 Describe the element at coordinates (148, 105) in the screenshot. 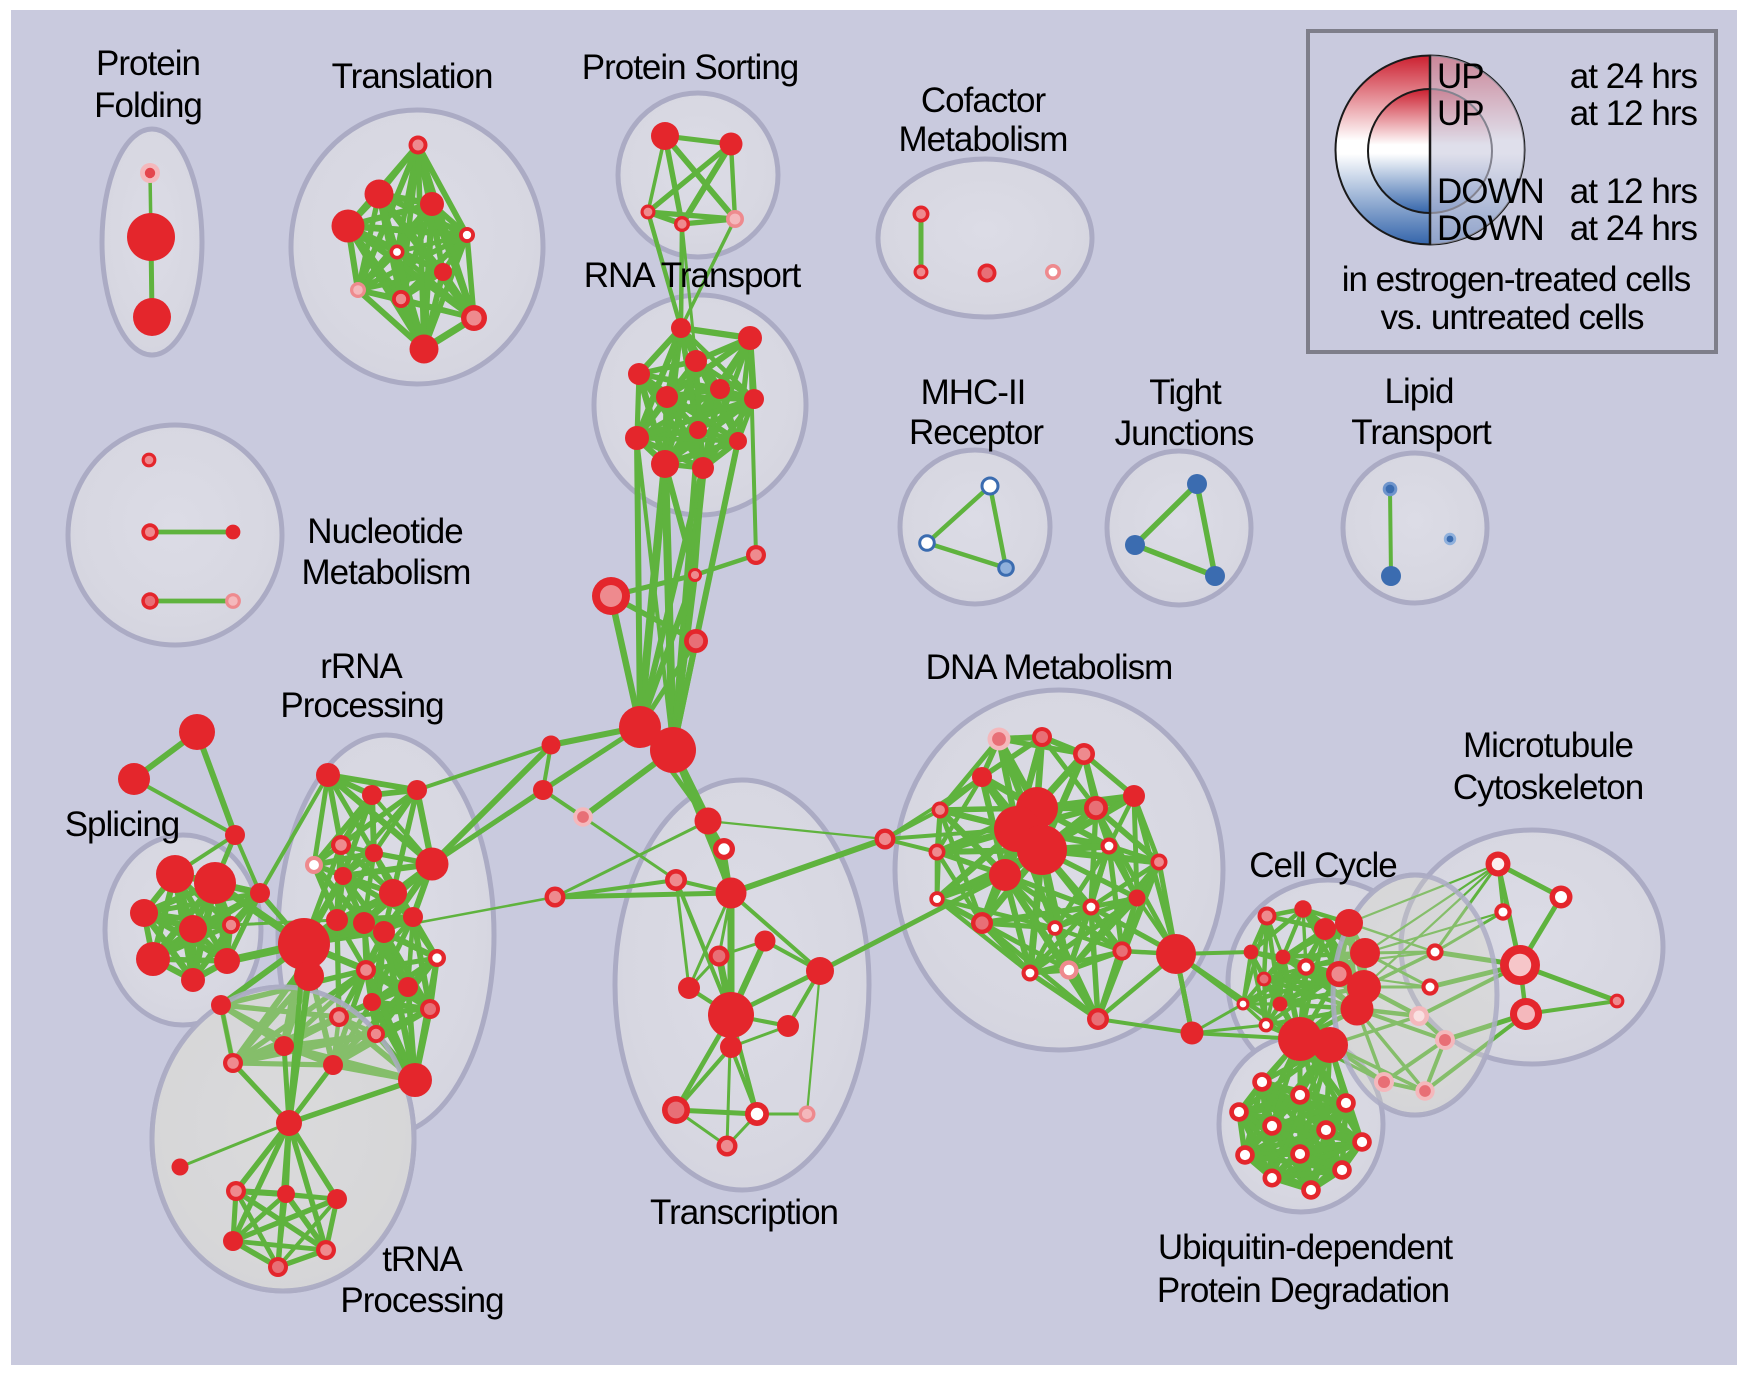

I see `svg-text: Folding` at that location.